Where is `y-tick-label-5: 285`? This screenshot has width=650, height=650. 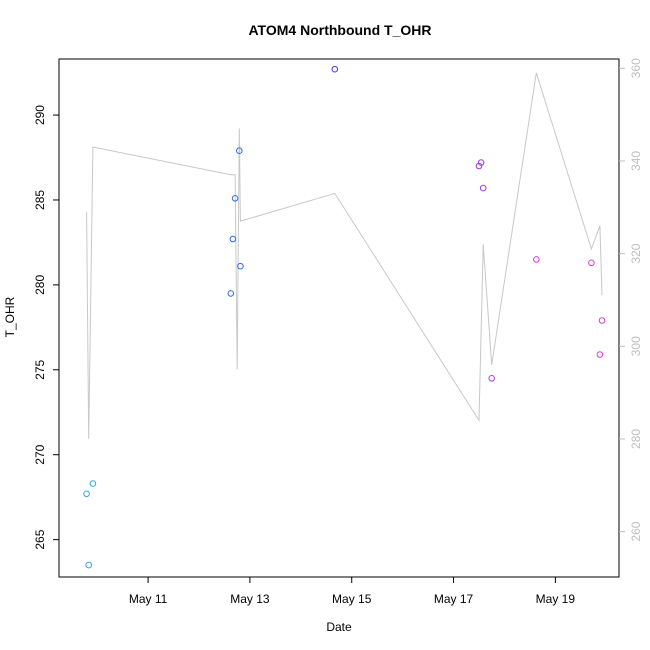
y-tick-label-5: 285 is located at coordinates (40, 200).